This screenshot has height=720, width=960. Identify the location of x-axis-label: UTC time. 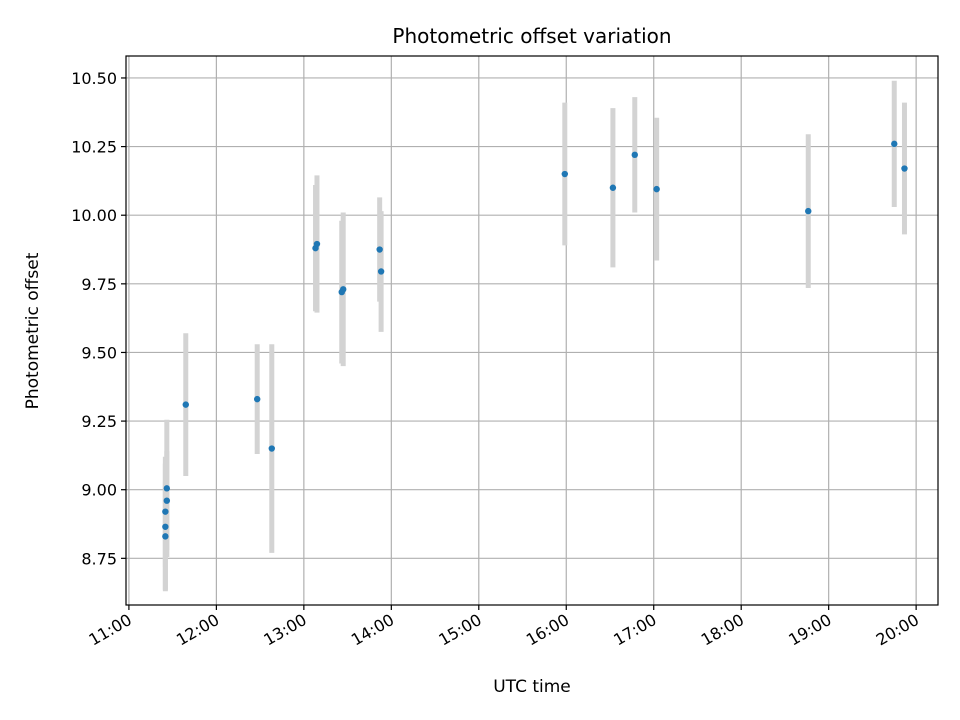
(532, 687).